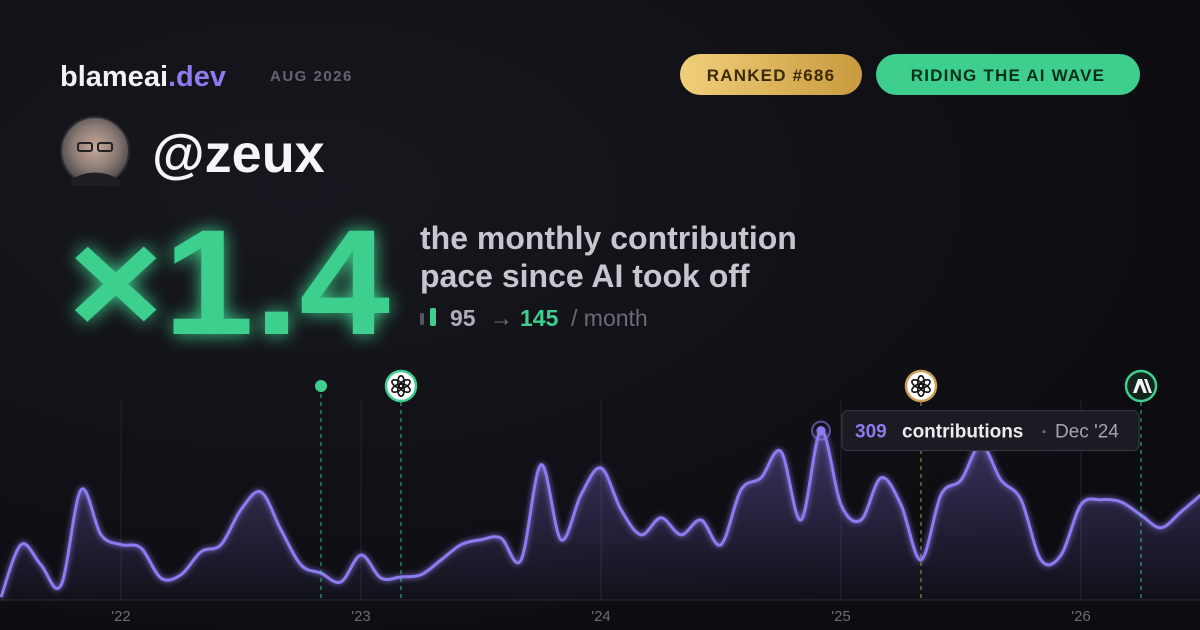 The height and width of the screenshot is (630, 1200). What do you see at coordinates (1044, 432) in the screenshot?
I see `tooltip-separator` at bounding box center [1044, 432].